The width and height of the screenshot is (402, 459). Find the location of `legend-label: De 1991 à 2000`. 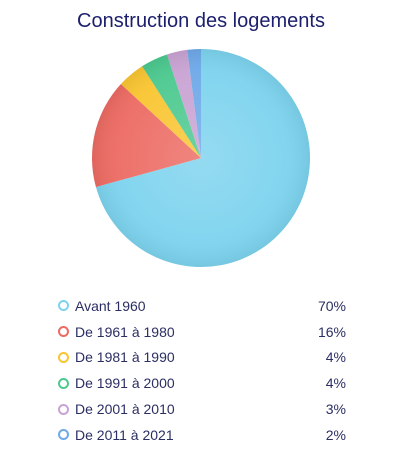

legend-label: De 1991 à 2000 is located at coordinates (125, 383).